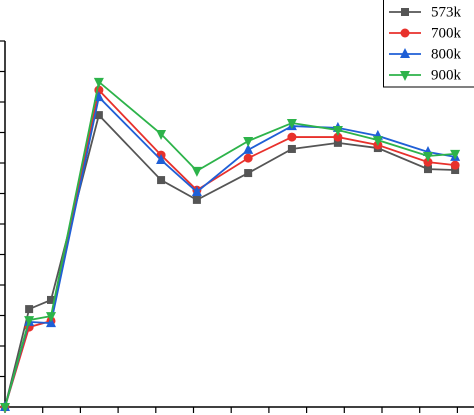 The width and height of the screenshot is (474, 415). I want to click on legend-label: 700k, so click(446, 33).